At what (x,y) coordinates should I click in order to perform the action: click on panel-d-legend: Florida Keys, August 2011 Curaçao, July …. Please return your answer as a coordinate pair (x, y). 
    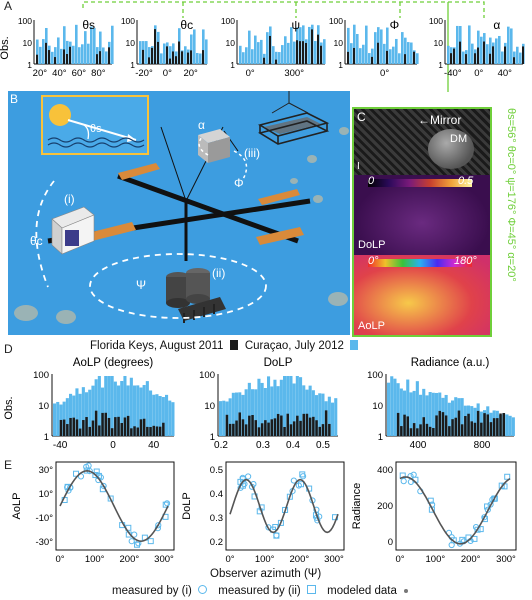
    Looking at the image, I should click on (224, 346).